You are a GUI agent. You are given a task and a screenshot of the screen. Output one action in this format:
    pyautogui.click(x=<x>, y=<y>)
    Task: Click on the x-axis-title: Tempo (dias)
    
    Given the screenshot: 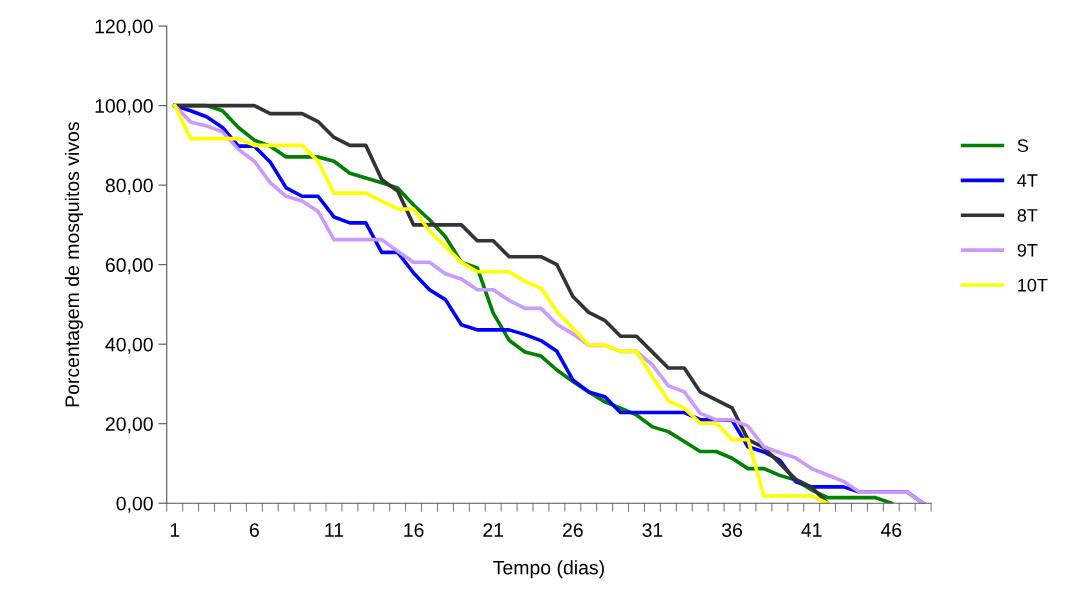 What is the action you would take?
    pyautogui.click(x=548, y=569)
    